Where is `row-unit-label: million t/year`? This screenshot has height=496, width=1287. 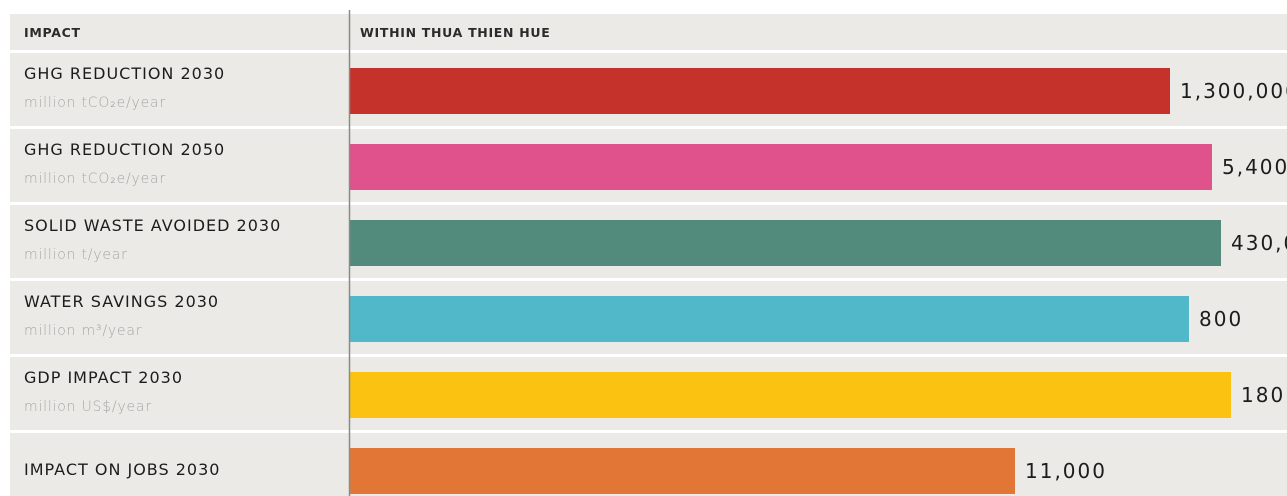
row-unit-label: million t/year is located at coordinates (76, 255).